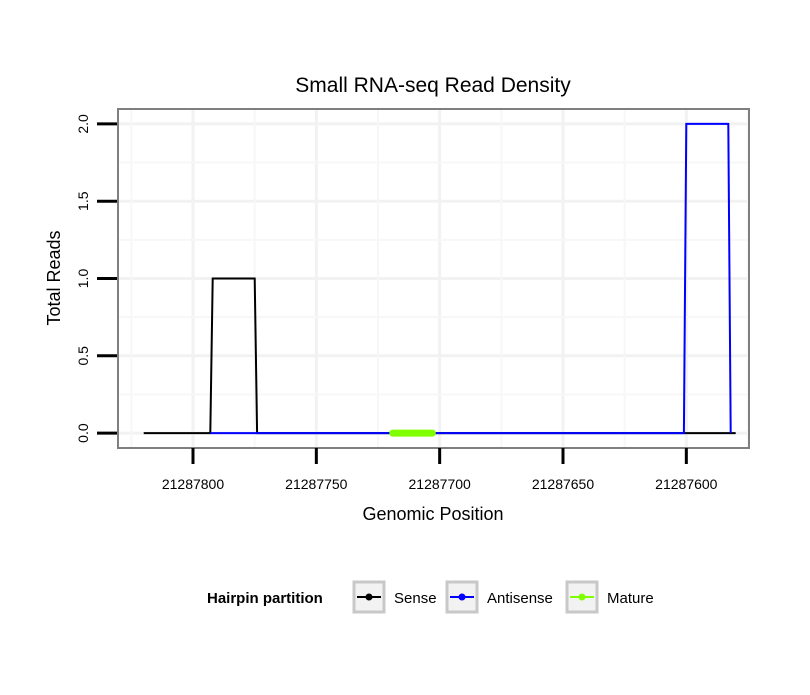  I want to click on legend-label-mature: Mature, so click(630, 598).